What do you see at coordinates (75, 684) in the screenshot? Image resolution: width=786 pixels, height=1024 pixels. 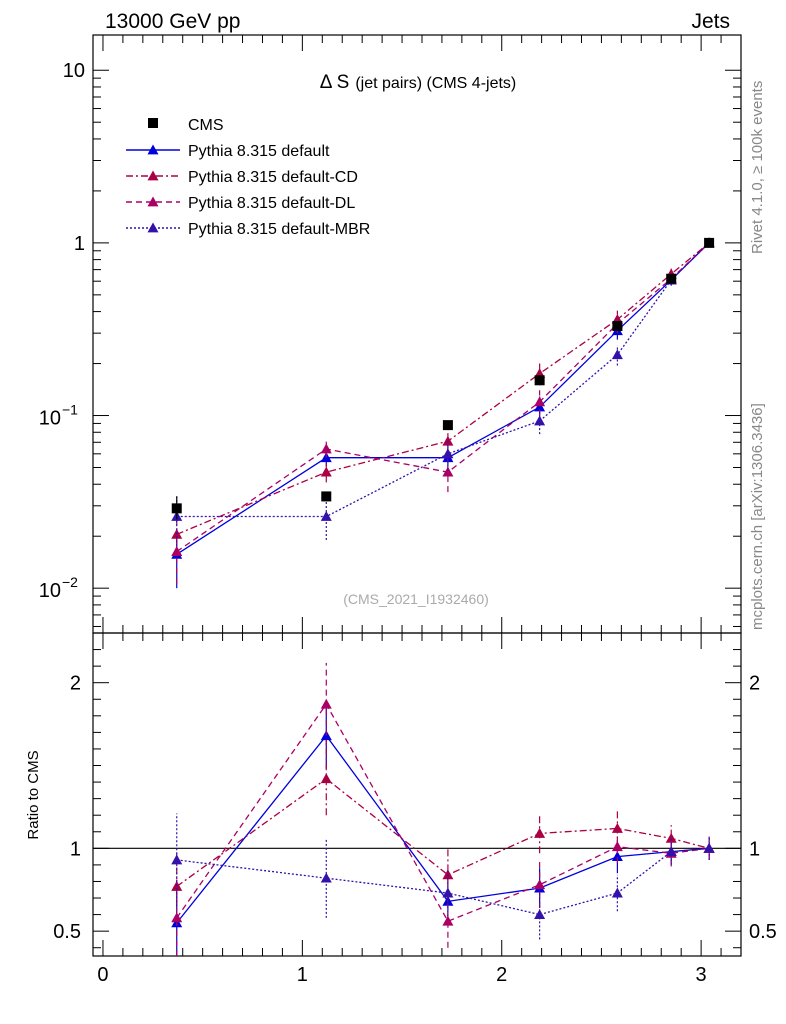 I see `ratio-y-tick-label: 2` at bounding box center [75, 684].